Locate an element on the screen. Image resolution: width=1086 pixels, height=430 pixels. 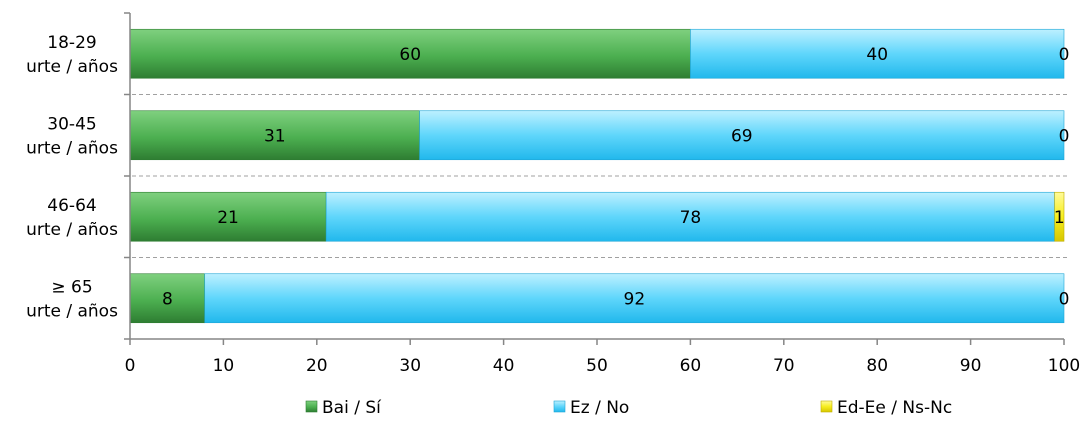
x-tick-label: 80 is located at coordinates (877, 366).